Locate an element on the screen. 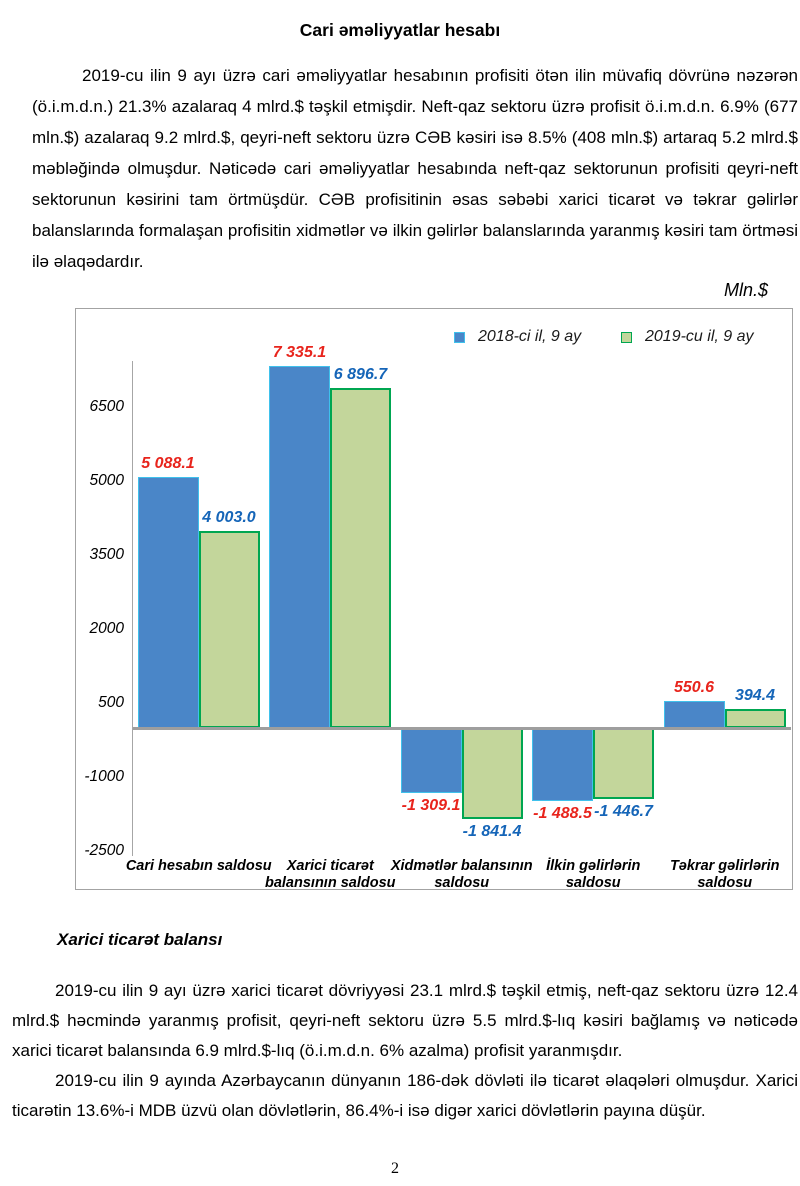 The width and height of the screenshot is (800, 1186). bar-value-label: -1 309.1 is located at coordinates (431, 805).